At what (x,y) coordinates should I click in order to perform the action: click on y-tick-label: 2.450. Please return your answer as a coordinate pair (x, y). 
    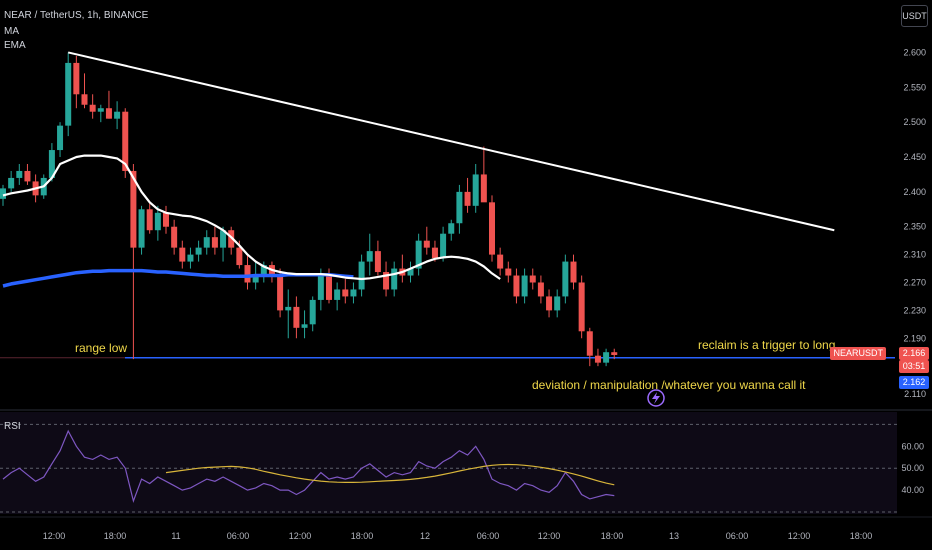
    Looking at the image, I should click on (914, 157).